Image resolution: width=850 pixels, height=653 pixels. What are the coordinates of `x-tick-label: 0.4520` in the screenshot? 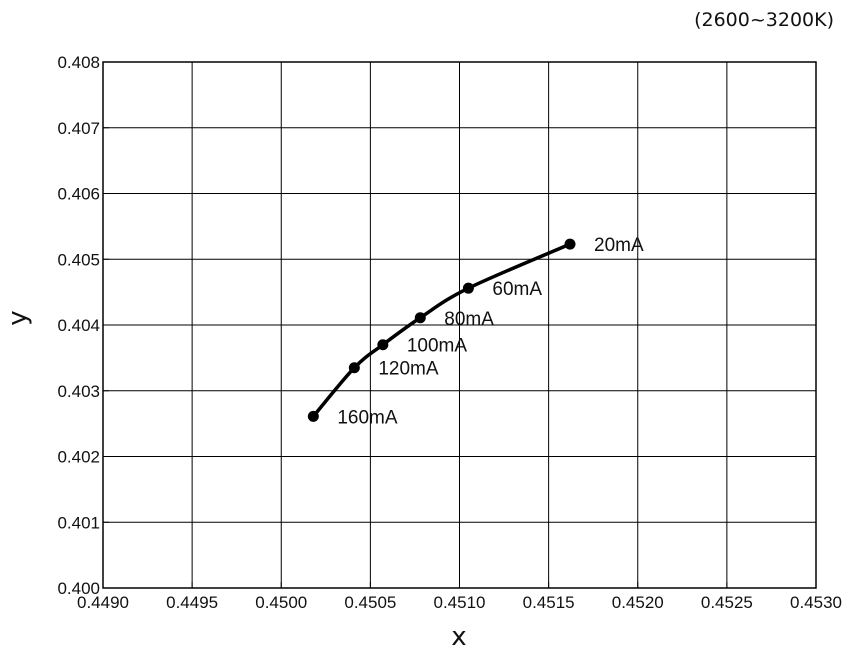 It's located at (638, 602).